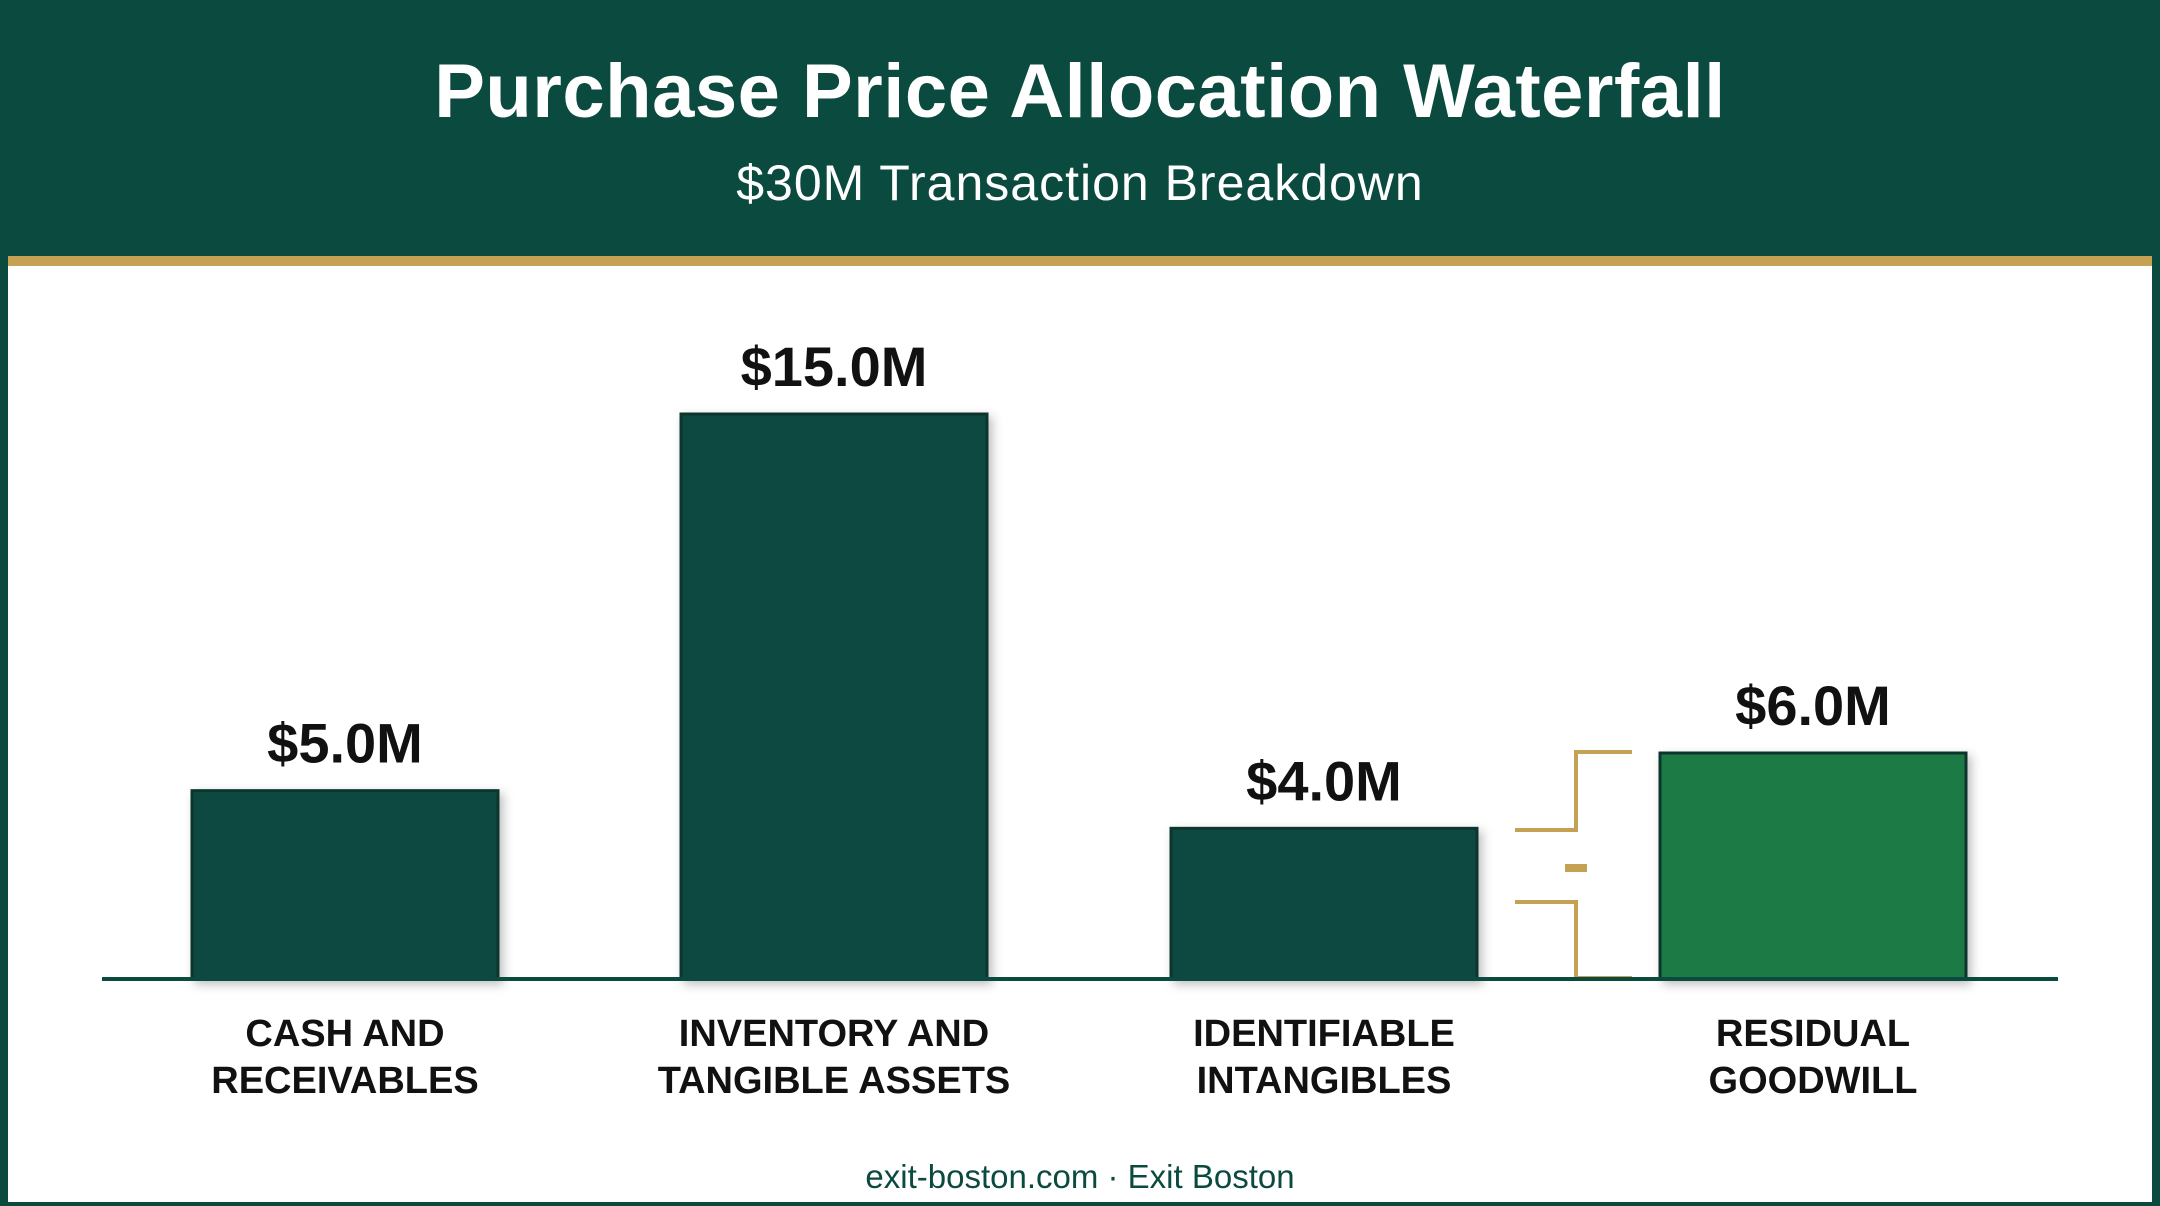 The height and width of the screenshot is (1206, 2160). Describe the element at coordinates (1813, 866) in the screenshot. I see `bar-residual-goodwill` at that location.